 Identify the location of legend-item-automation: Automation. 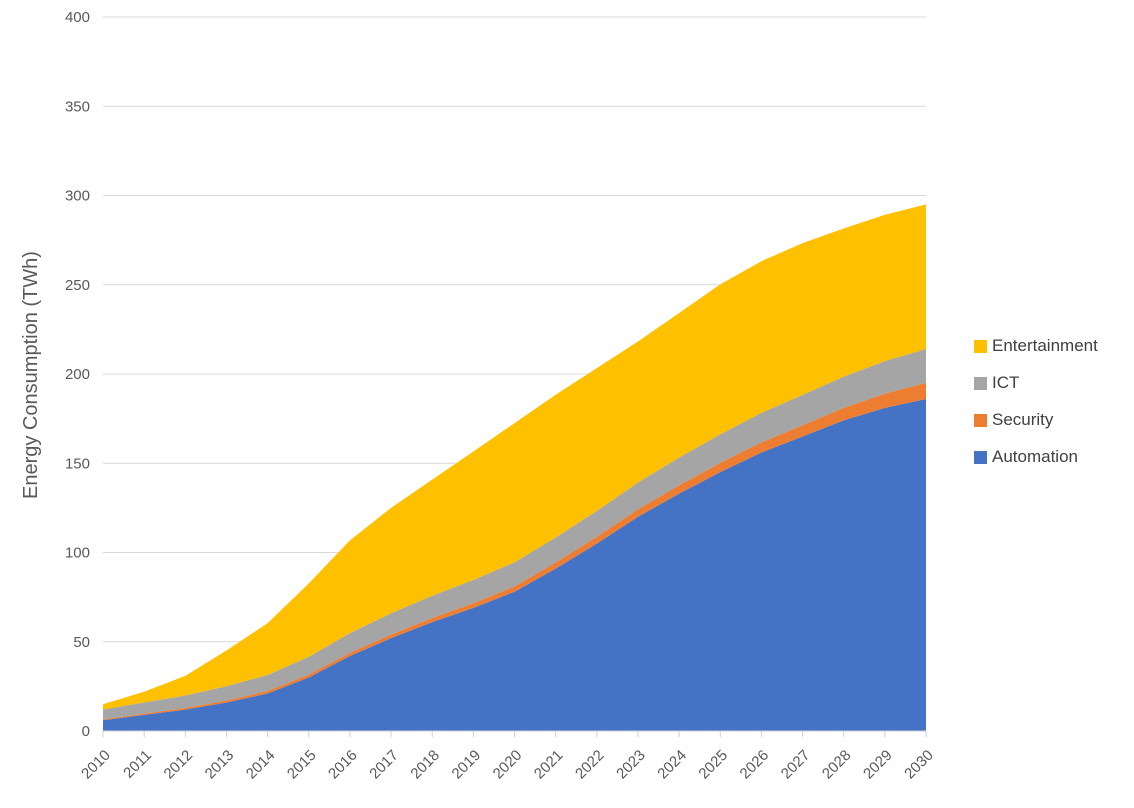
(1036, 457).